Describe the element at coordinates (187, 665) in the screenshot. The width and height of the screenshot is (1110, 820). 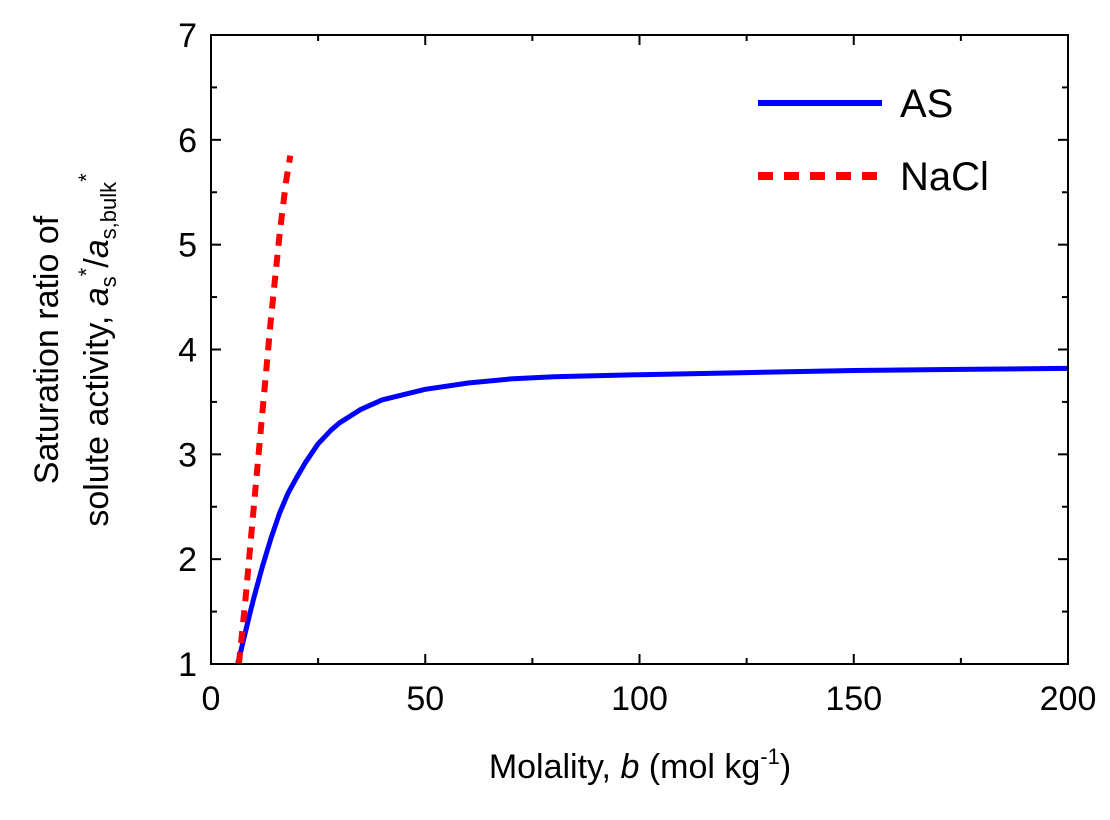
I see `y-tick-label: 1` at that location.